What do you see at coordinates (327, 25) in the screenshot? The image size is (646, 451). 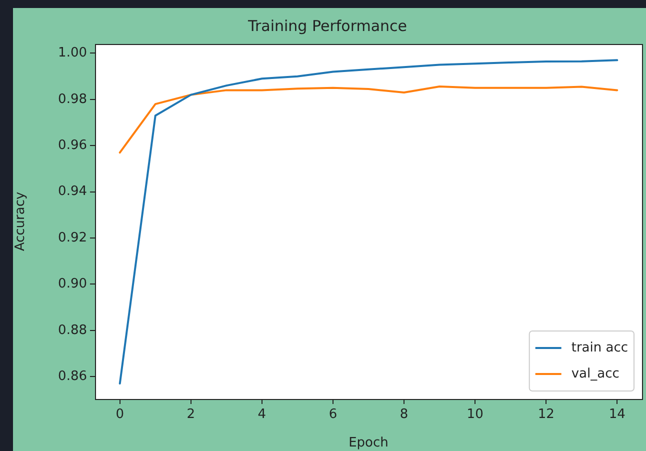 I see `chart-title: Training Performance` at bounding box center [327, 25].